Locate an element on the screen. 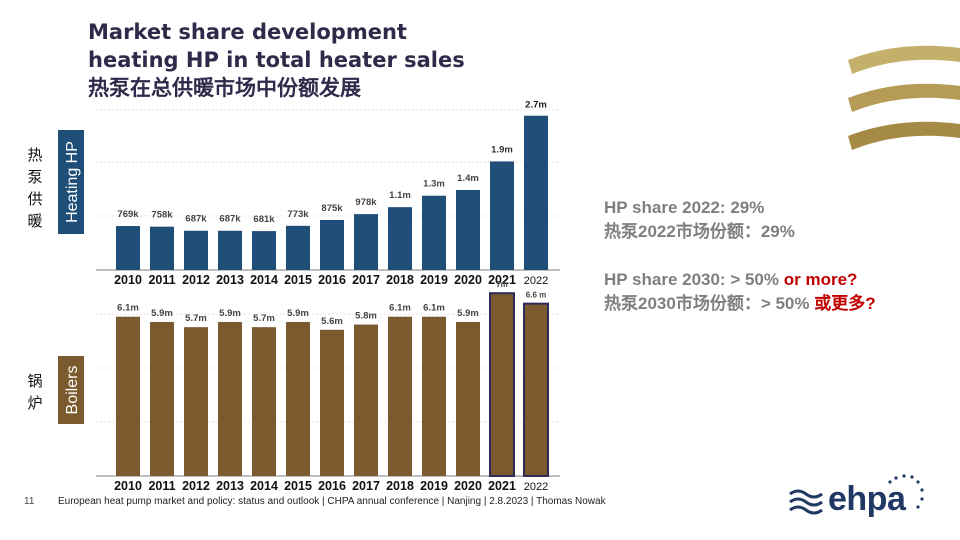 The image size is (960, 540). boiler-tick-label-2013: 2013 is located at coordinates (230, 486).